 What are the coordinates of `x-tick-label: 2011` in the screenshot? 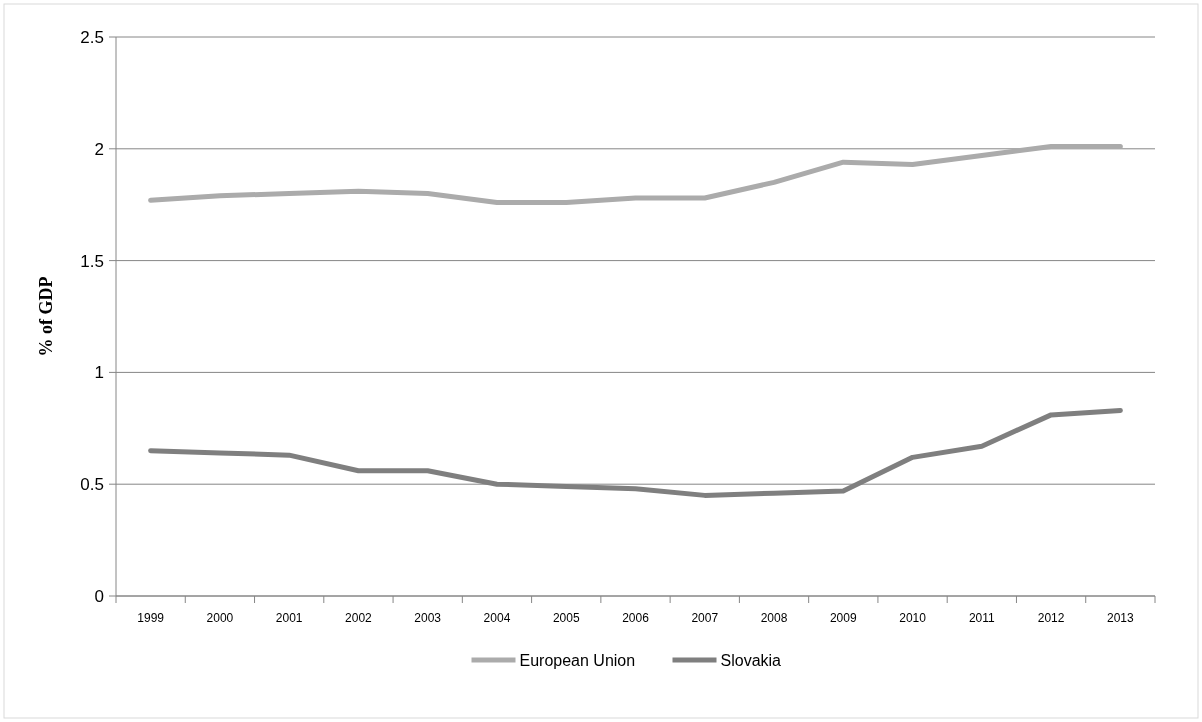 It's located at (982, 618).